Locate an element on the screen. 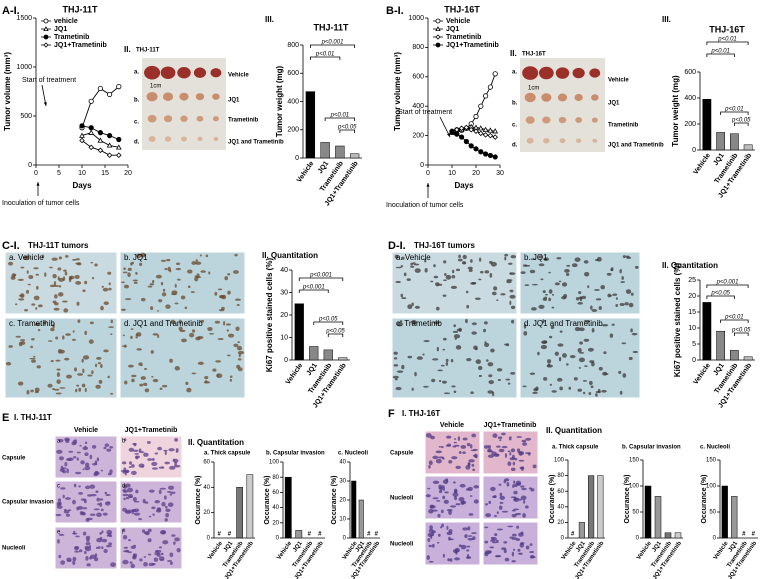 Image resolution: width=766 pixels, height=579 pixels. row-name: Vehicle is located at coordinates (238, 76).